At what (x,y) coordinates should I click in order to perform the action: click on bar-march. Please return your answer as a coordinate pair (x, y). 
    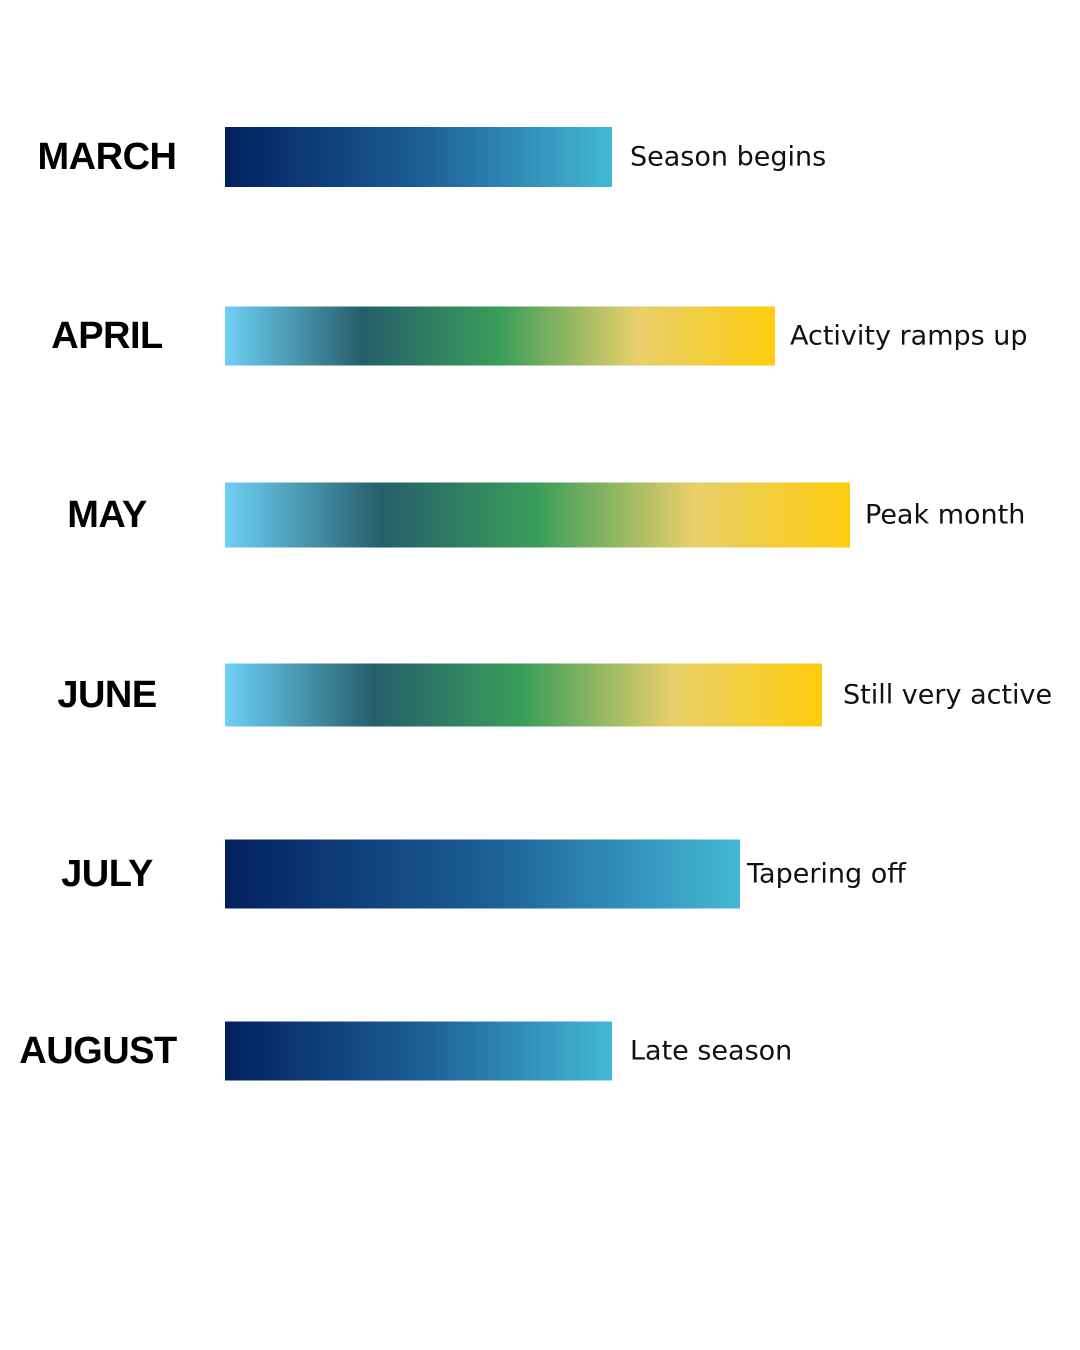
    Looking at the image, I should click on (418, 157).